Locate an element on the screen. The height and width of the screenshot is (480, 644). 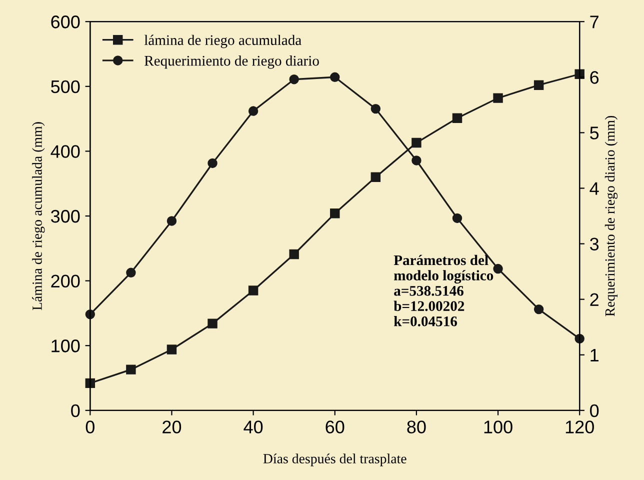
y2-tick-label: 2 is located at coordinates (594, 299).